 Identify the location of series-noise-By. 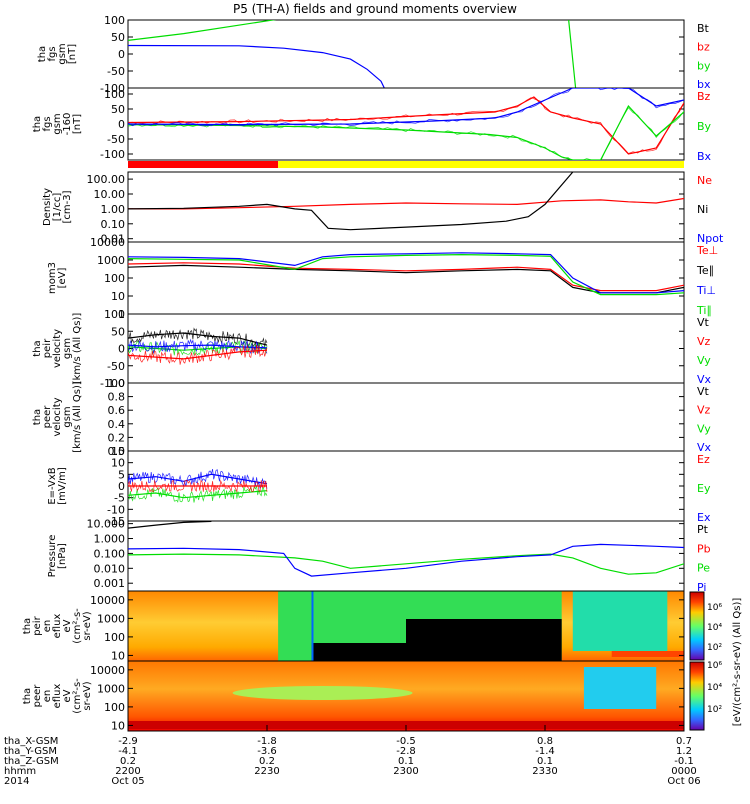
(406, 133).